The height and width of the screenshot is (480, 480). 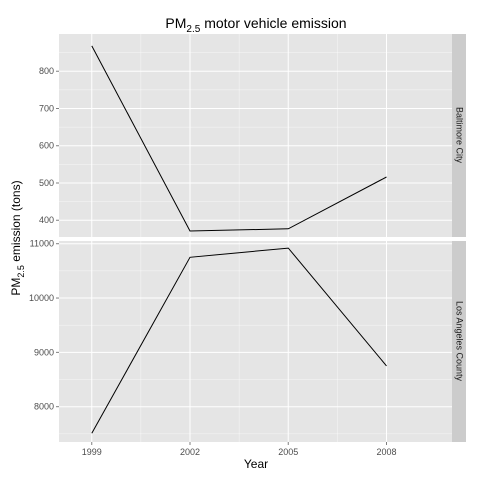 What do you see at coordinates (17, 237) in the screenshot?
I see `y-axis-title: PM2.5 emission (tons)` at bounding box center [17, 237].